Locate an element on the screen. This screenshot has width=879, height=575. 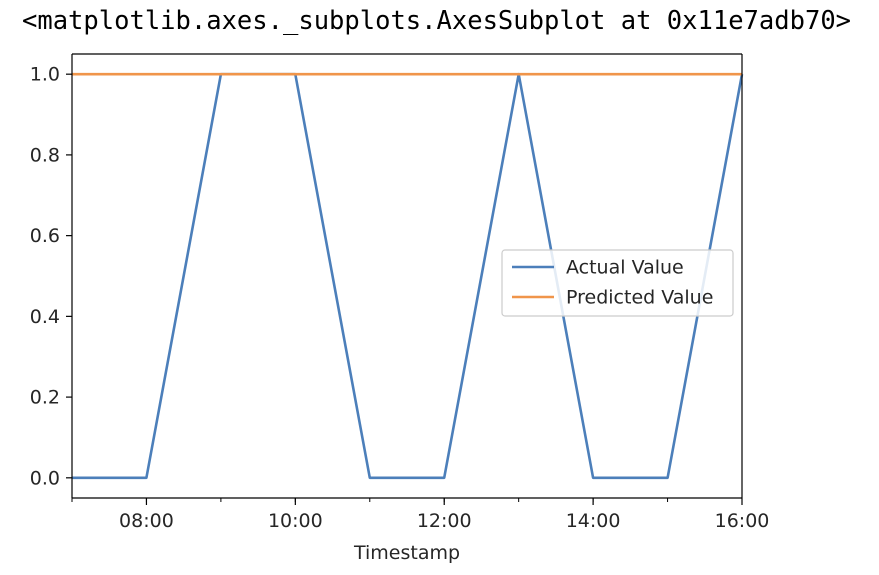
y-tick-label: 1.0 is located at coordinates (45, 75).